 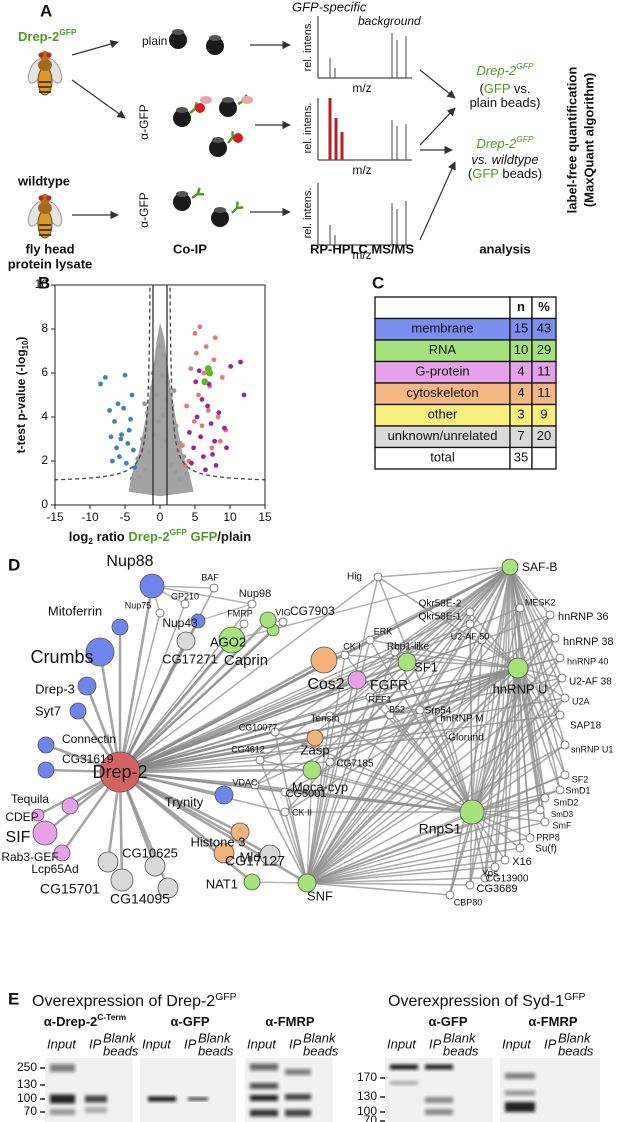 What do you see at coordinates (455, 1001) in the screenshot?
I see `text-part: Overexpression of` at bounding box center [455, 1001].